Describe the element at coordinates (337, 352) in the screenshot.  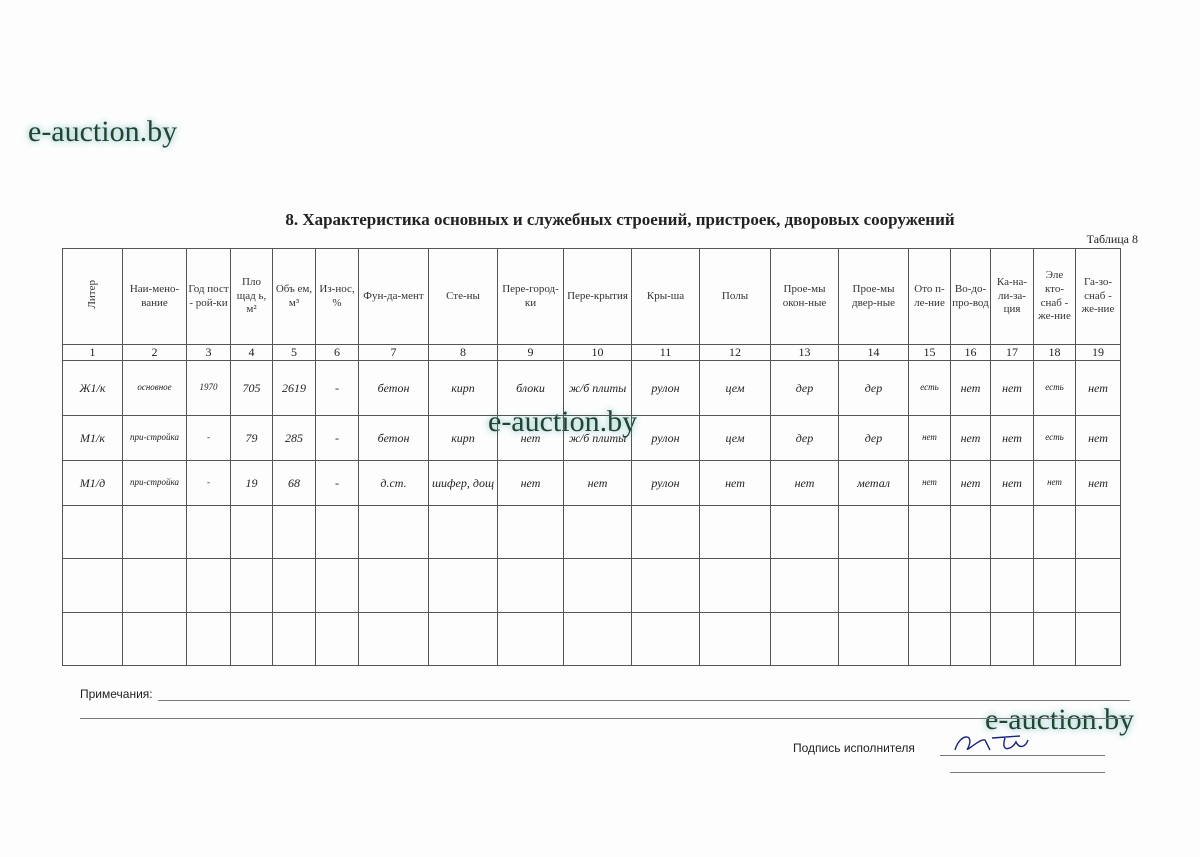
I see `column-number: 6` at that location.